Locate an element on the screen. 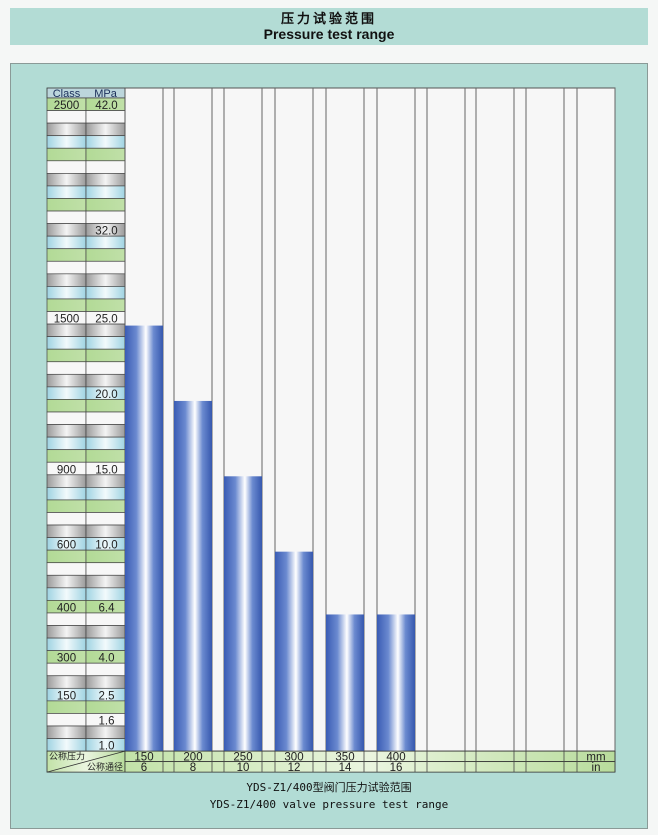 This screenshot has width=658, height=835. footer-diagonal is located at coordinates (86, 761).